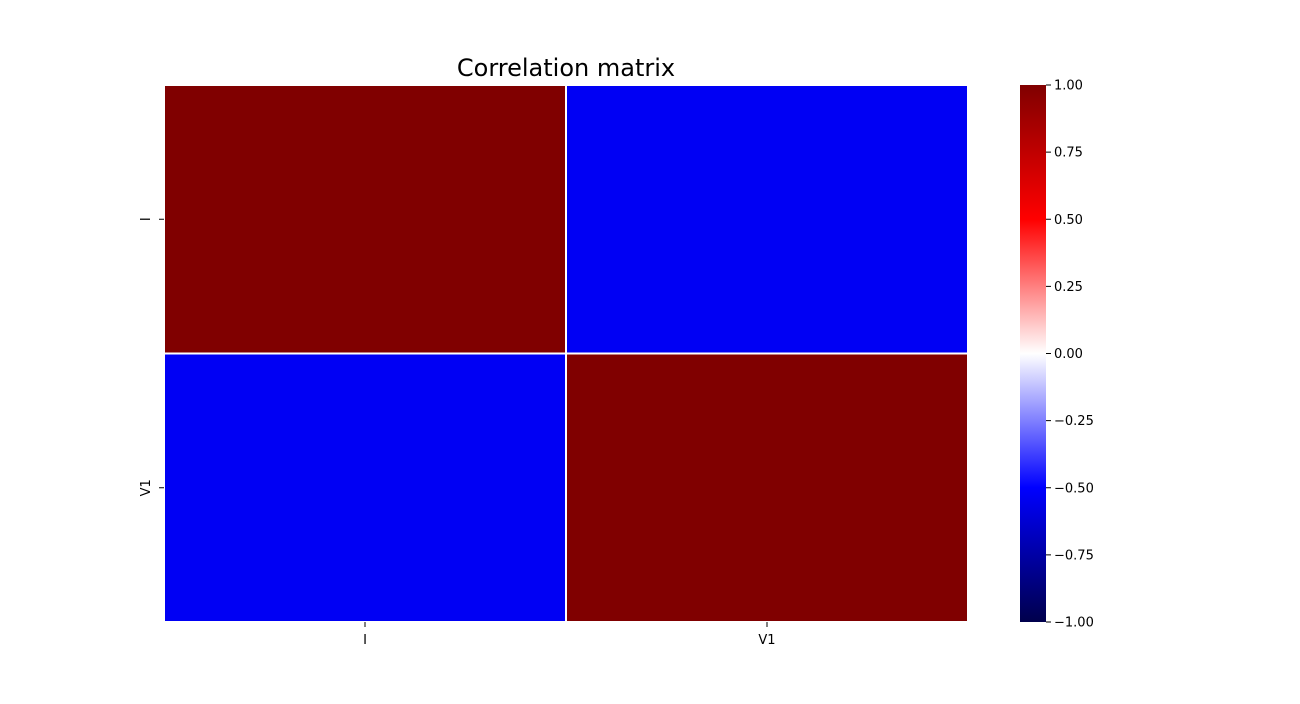  Describe the element at coordinates (365, 487) in the screenshot. I see `heatmap-cell-V1-I` at that location.